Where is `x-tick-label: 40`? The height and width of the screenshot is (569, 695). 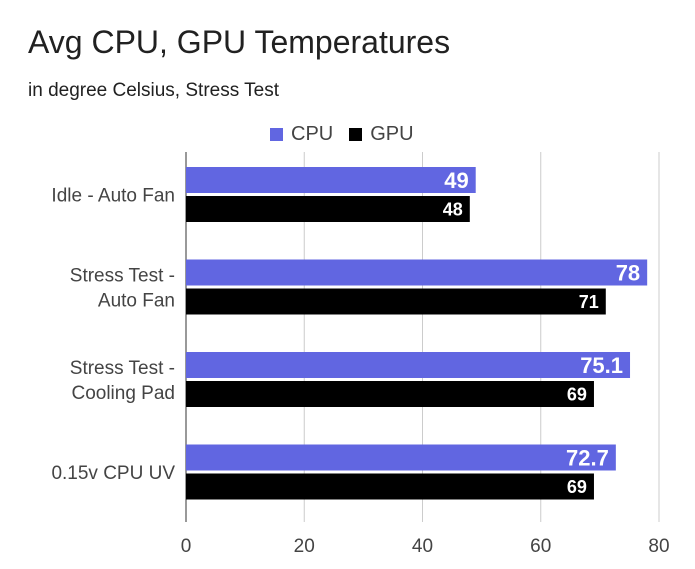
x-tick-label: 40 is located at coordinates (422, 546).